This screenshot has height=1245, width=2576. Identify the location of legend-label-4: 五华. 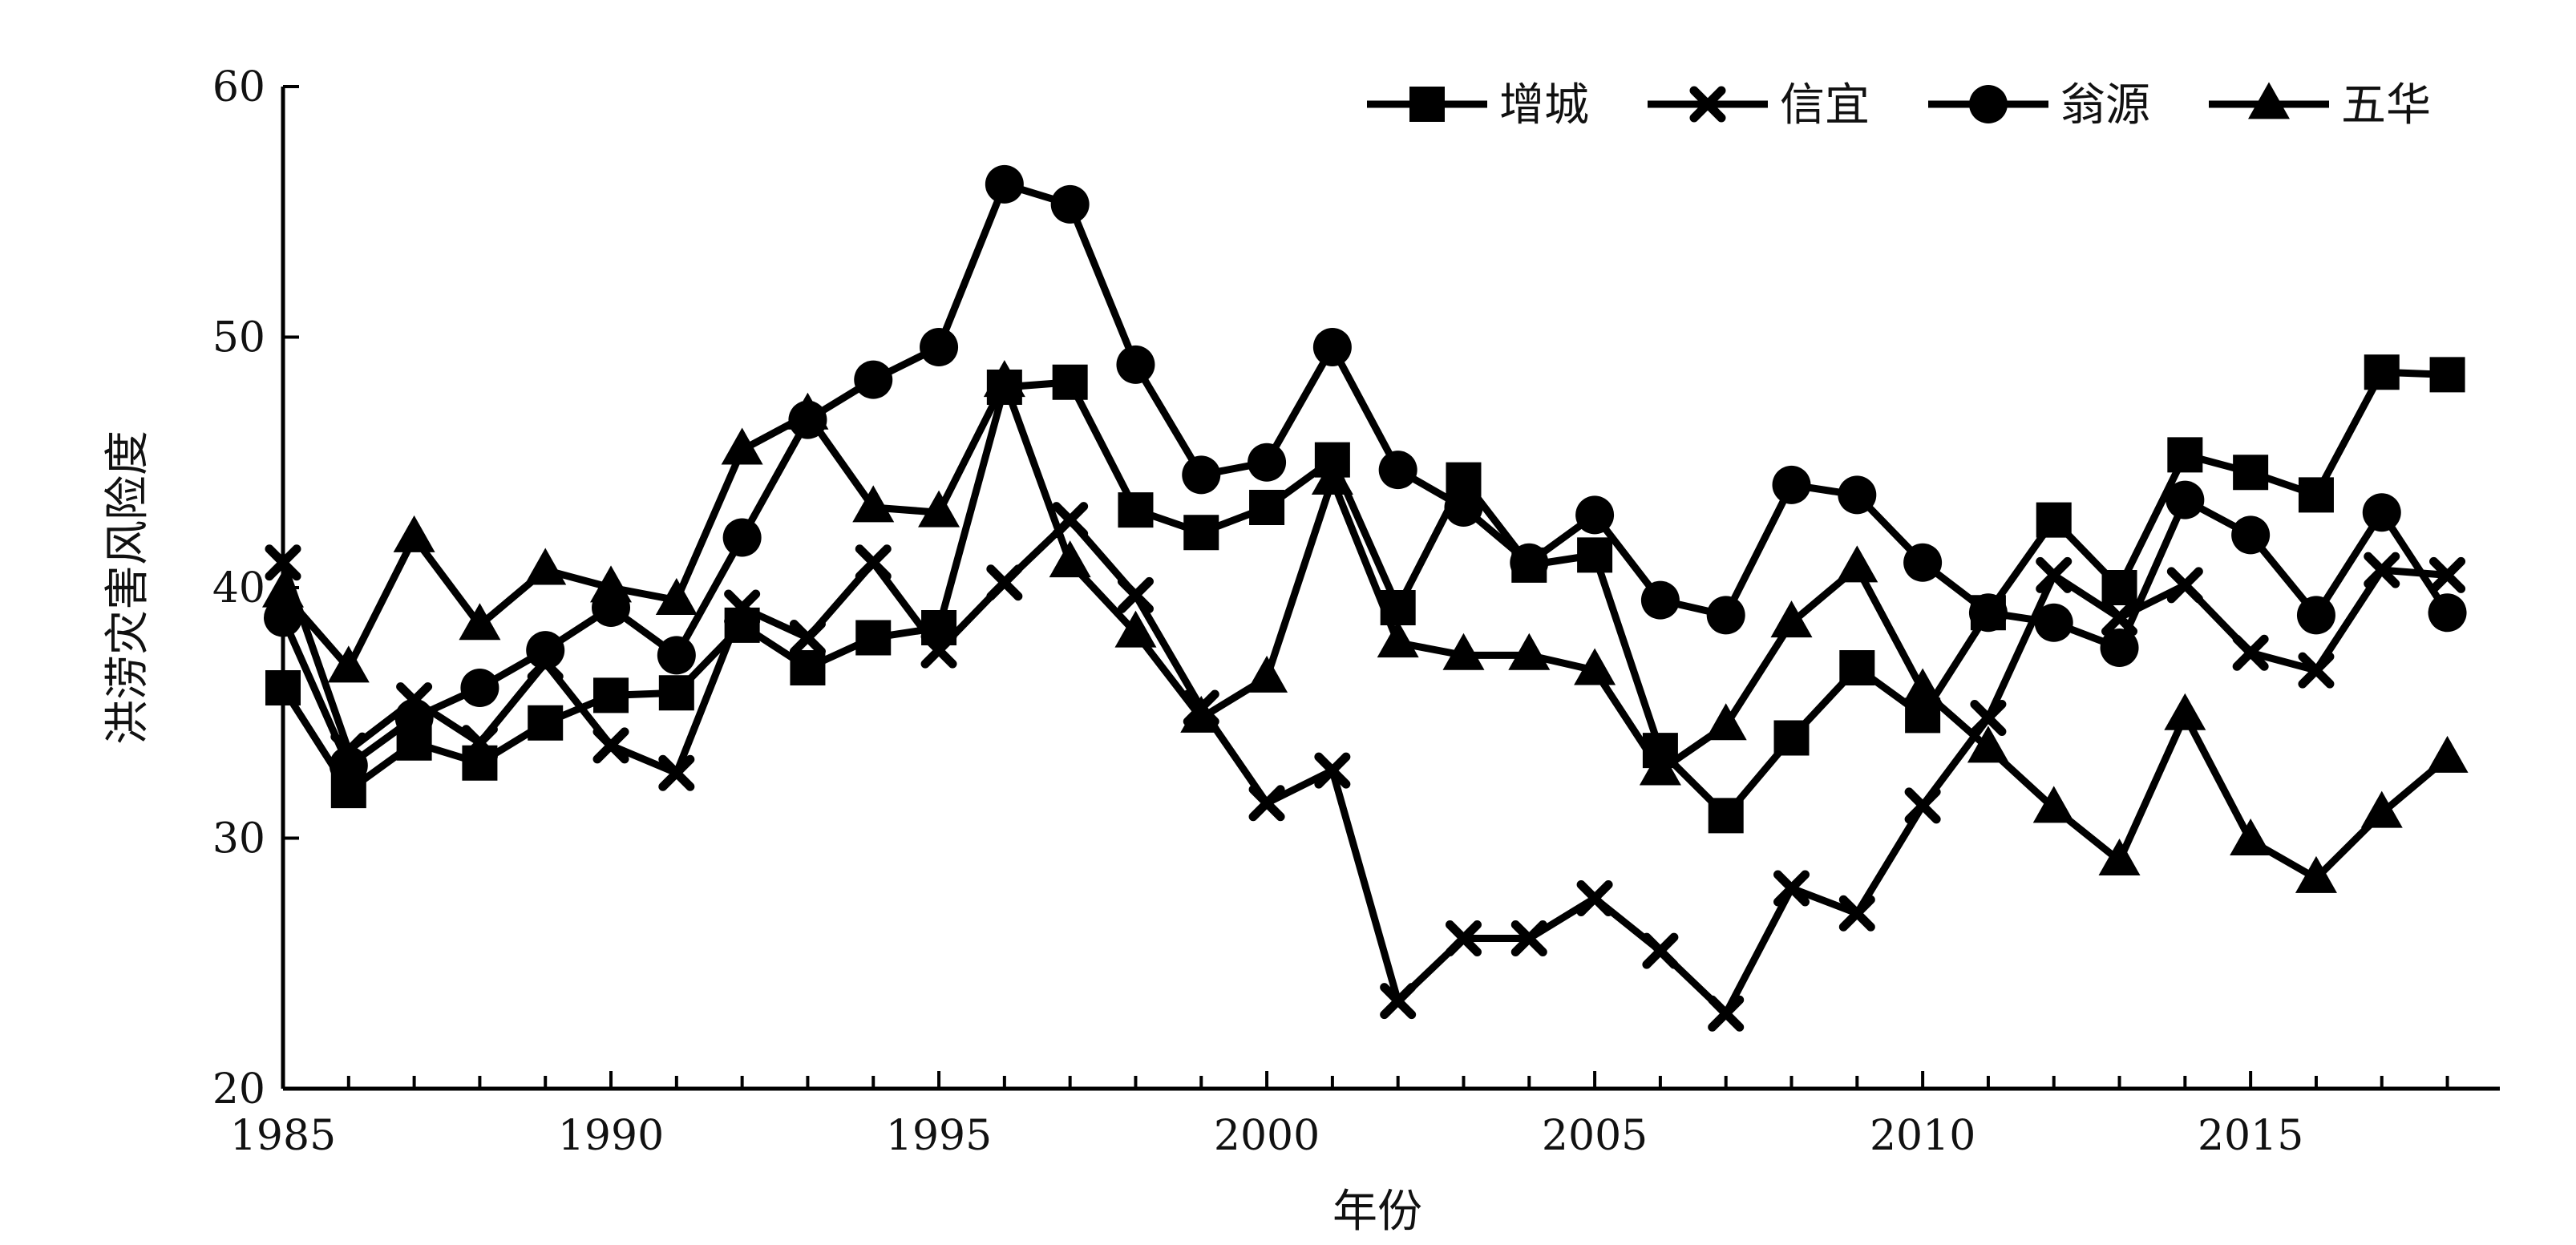
(2386, 105).